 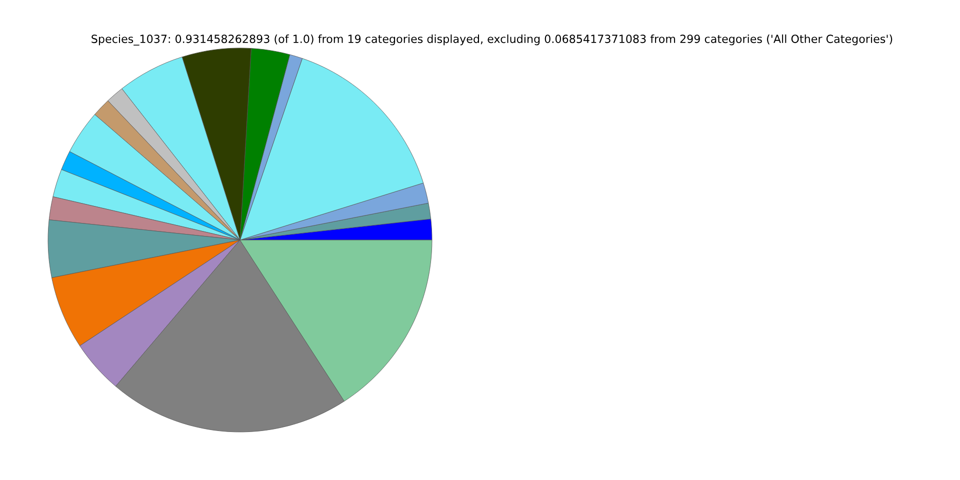 What do you see at coordinates (492, 40) in the screenshot?
I see `text: Species_1037: 0.931458262893 (of 1.0) from 19 categories displayed, excluding 0.0685417371083 from 299 categories ('All Other Categories')` at bounding box center [492, 40].